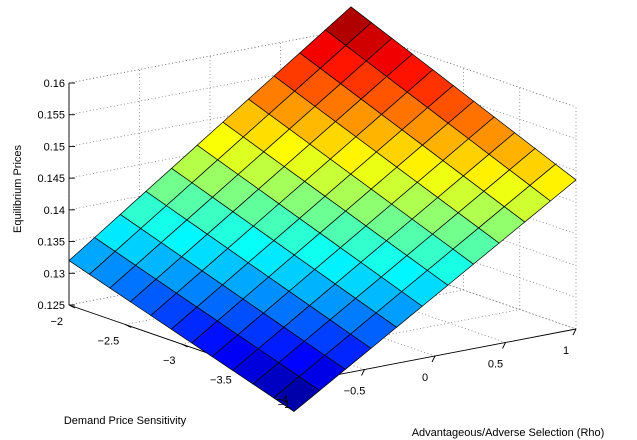  What do you see at coordinates (425, 378) in the screenshot?
I see `x-tick-label: 0` at bounding box center [425, 378].